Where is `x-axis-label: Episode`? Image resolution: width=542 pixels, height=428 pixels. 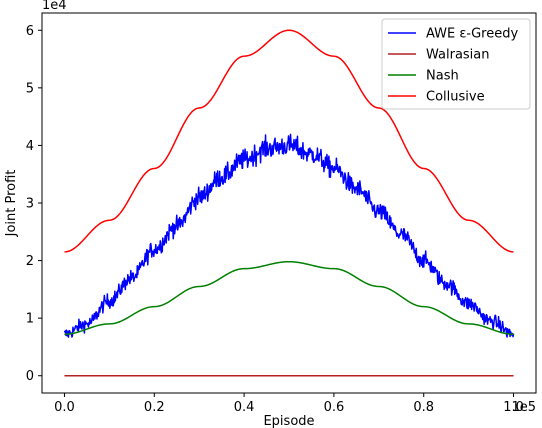 x-axis-label: Episode is located at coordinates (288, 421).